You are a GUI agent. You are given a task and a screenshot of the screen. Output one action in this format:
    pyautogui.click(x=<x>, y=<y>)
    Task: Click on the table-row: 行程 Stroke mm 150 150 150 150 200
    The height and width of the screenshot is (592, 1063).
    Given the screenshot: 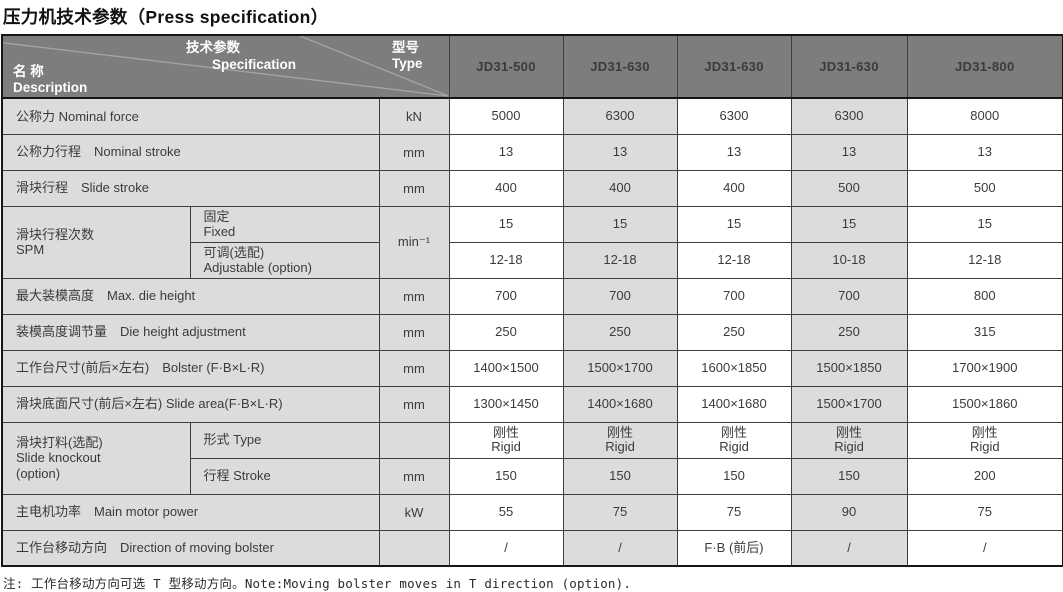 What is the action you would take?
    pyautogui.click(x=532, y=476)
    